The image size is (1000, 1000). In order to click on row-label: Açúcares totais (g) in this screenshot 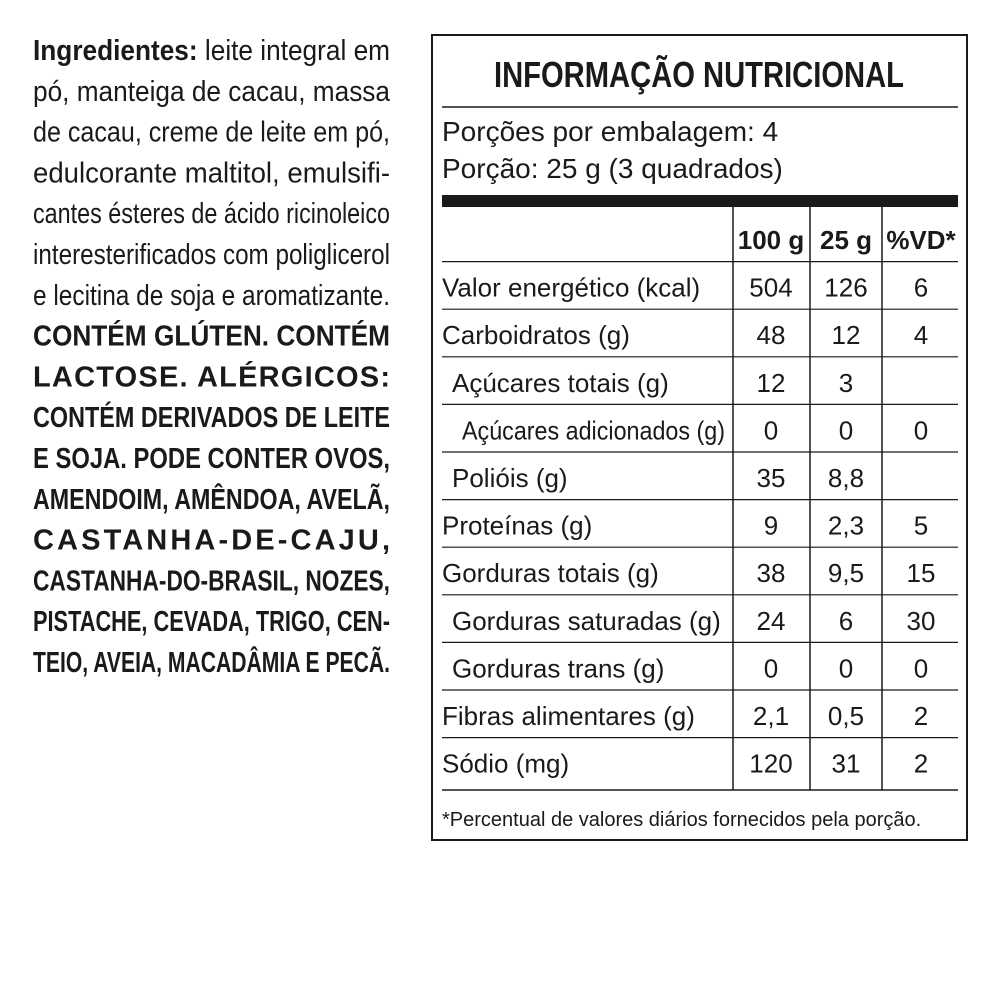, I will do `click(560, 383)`.